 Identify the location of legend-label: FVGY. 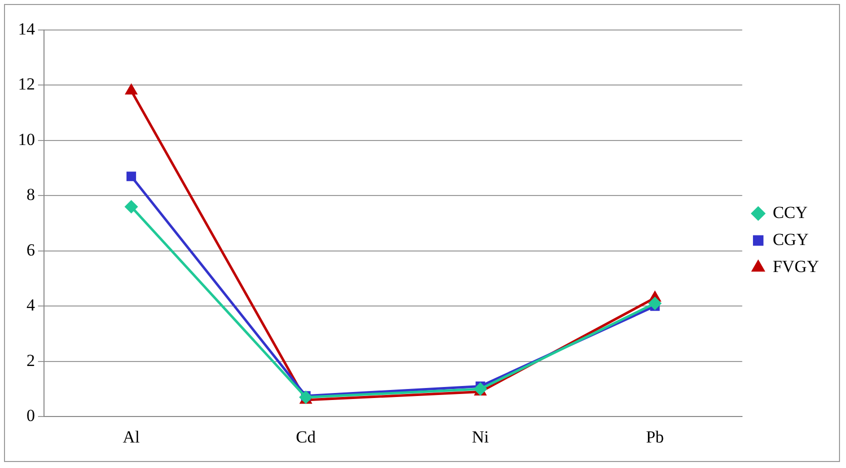
(796, 266).